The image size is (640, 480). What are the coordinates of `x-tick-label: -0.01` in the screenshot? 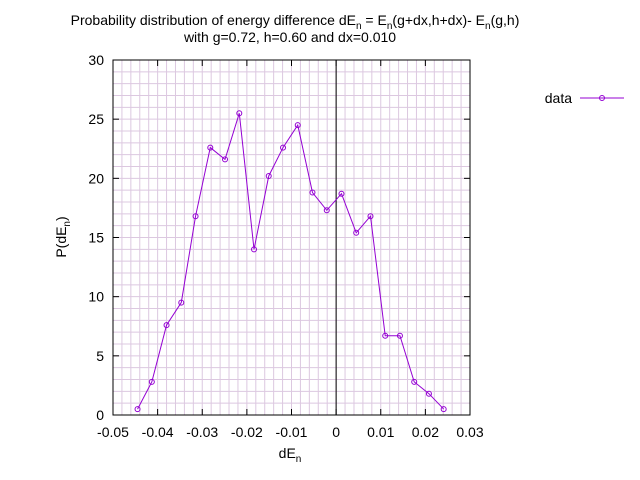 It's located at (292, 432).